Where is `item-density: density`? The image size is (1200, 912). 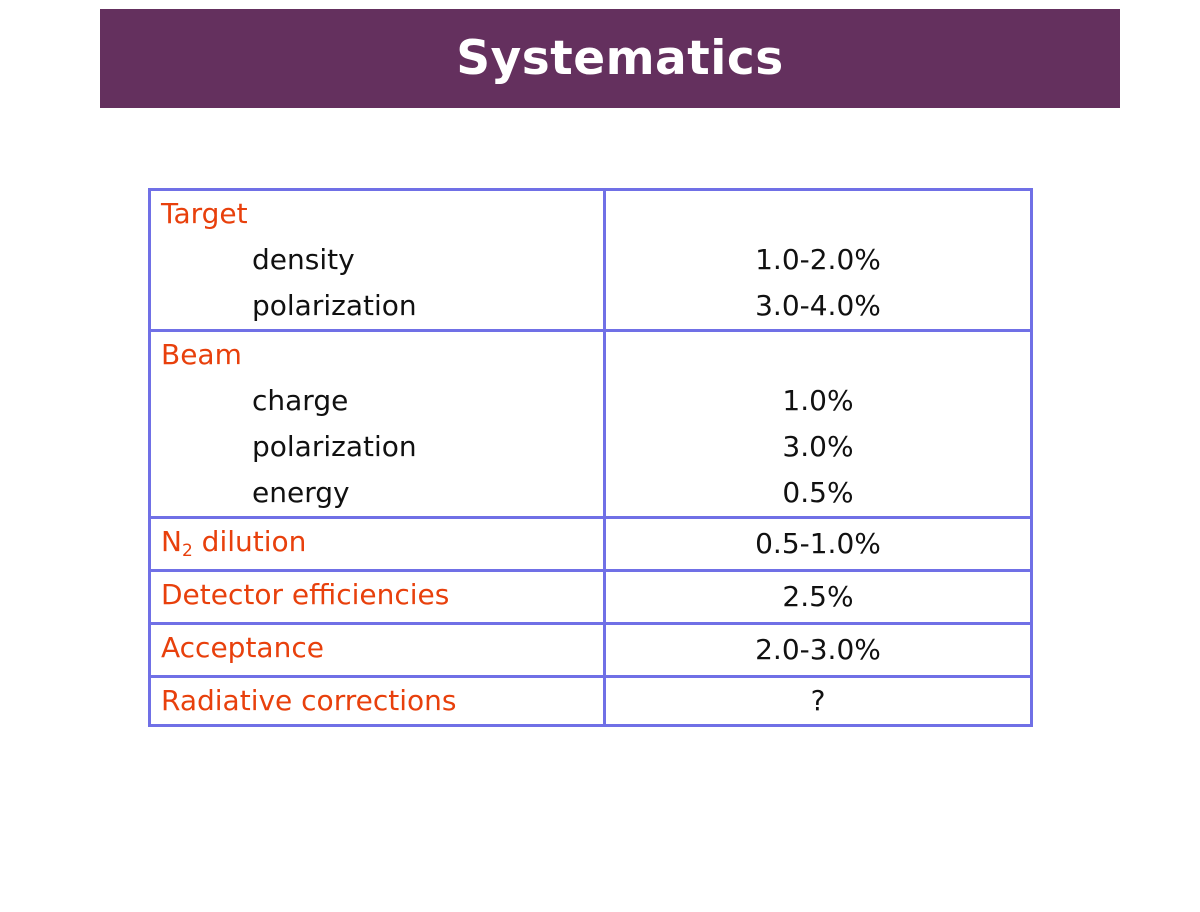
item-density: density is located at coordinates (303, 259).